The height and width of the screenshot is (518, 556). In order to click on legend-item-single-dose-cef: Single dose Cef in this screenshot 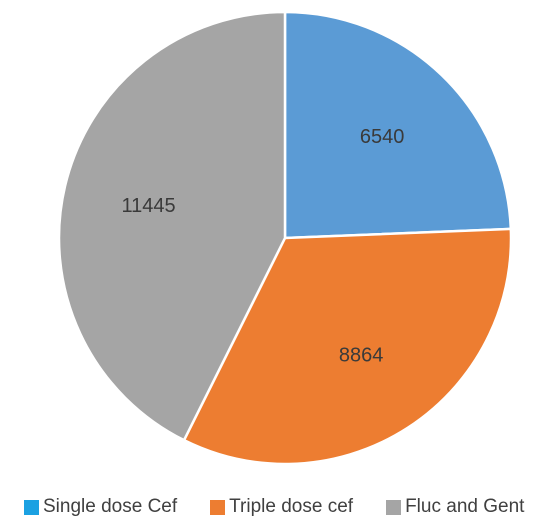, I will do `click(100, 507)`.